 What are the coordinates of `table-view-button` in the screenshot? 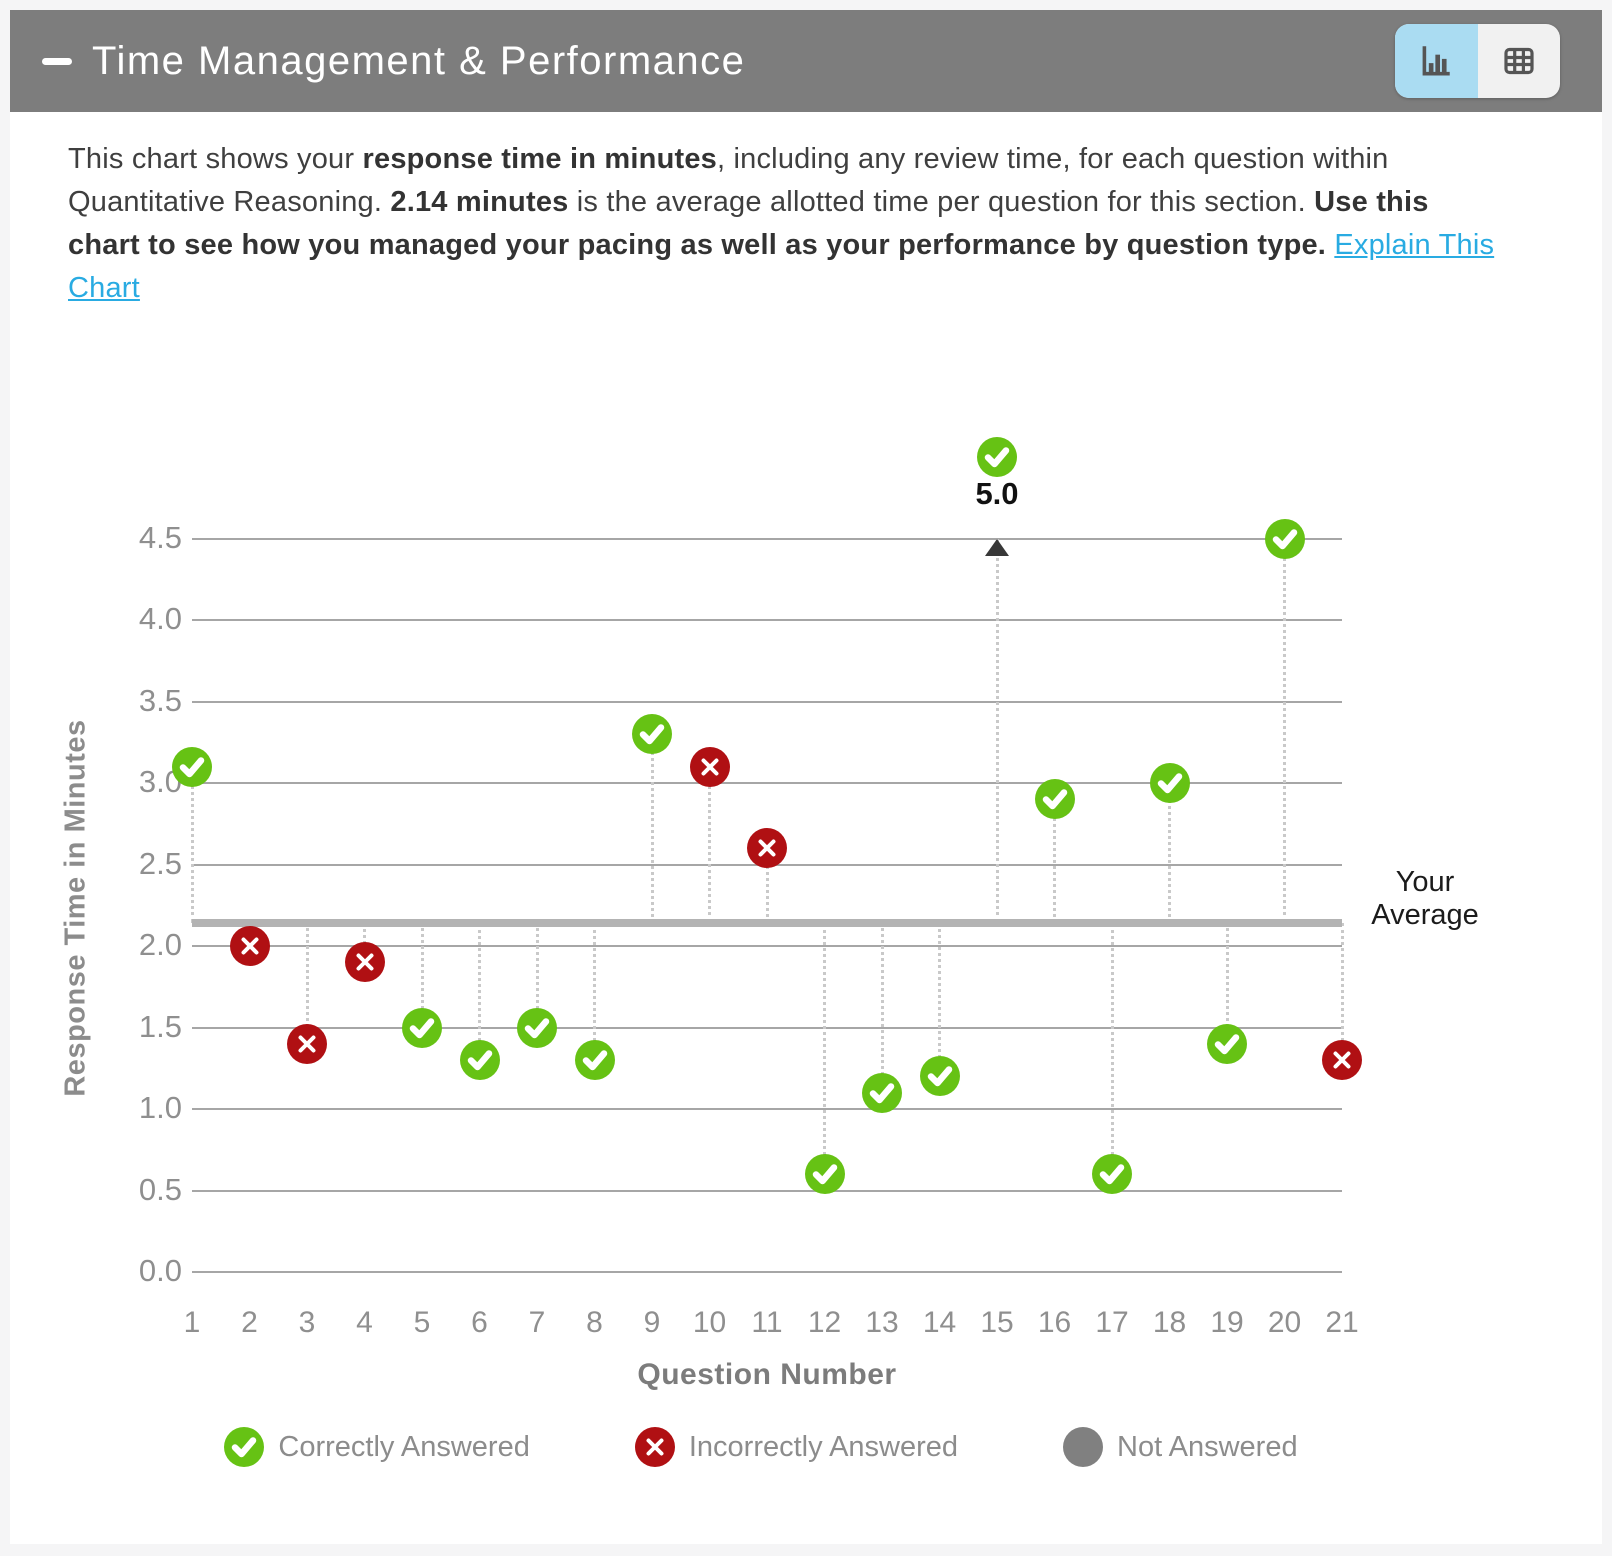 It's located at (1519, 61).